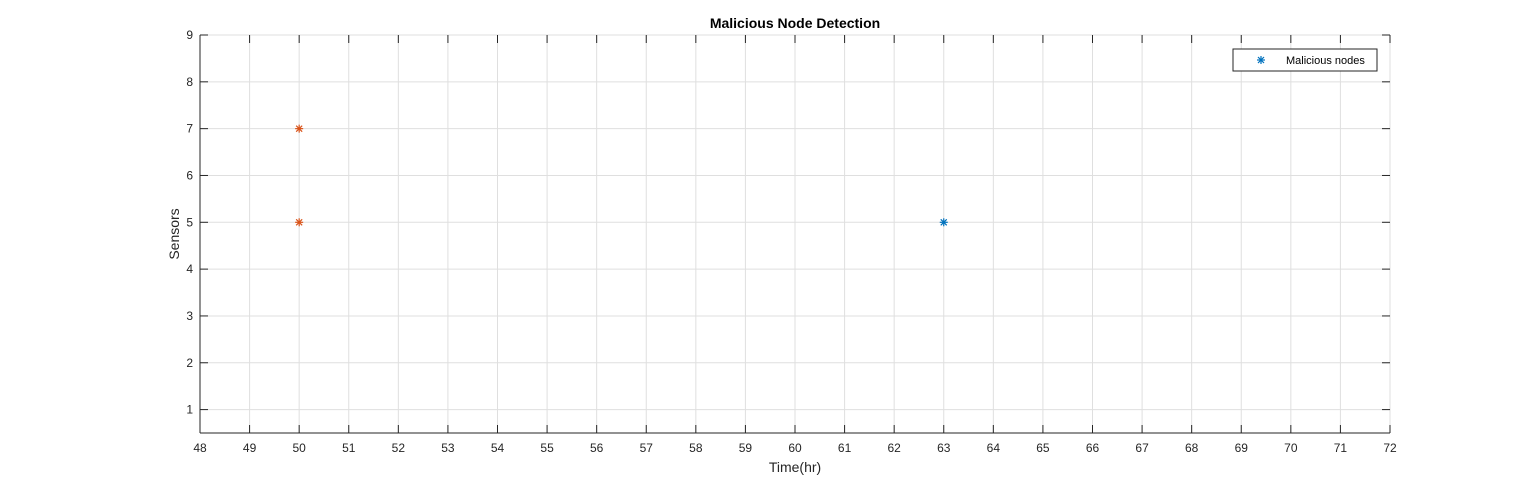 This screenshot has height=486, width=1536. What do you see at coordinates (189, 316) in the screenshot?
I see `y-tick-label: 3` at bounding box center [189, 316].